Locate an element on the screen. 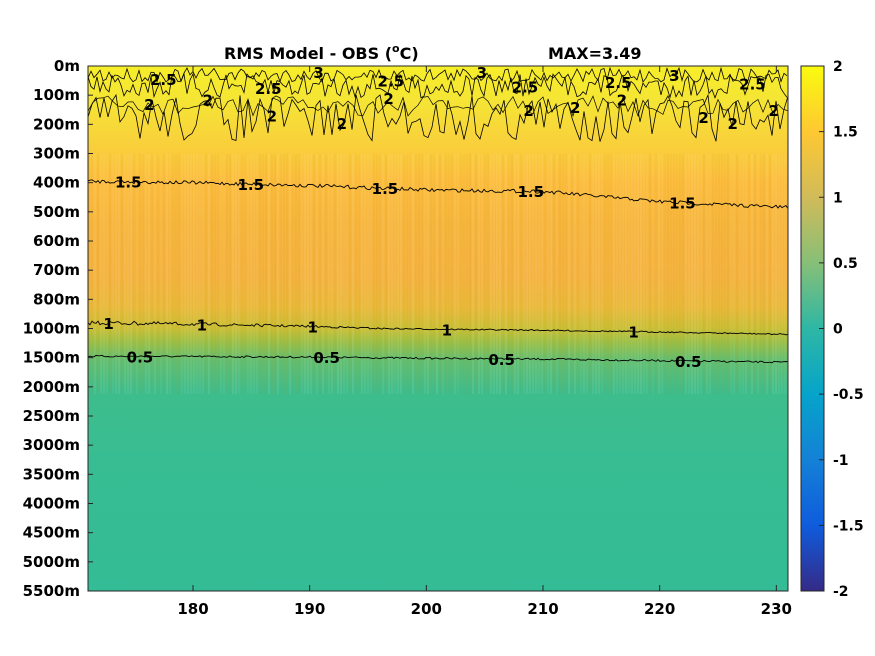 This screenshot has width=875, height=656. x-tick-label: 230 is located at coordinates (776, 609).